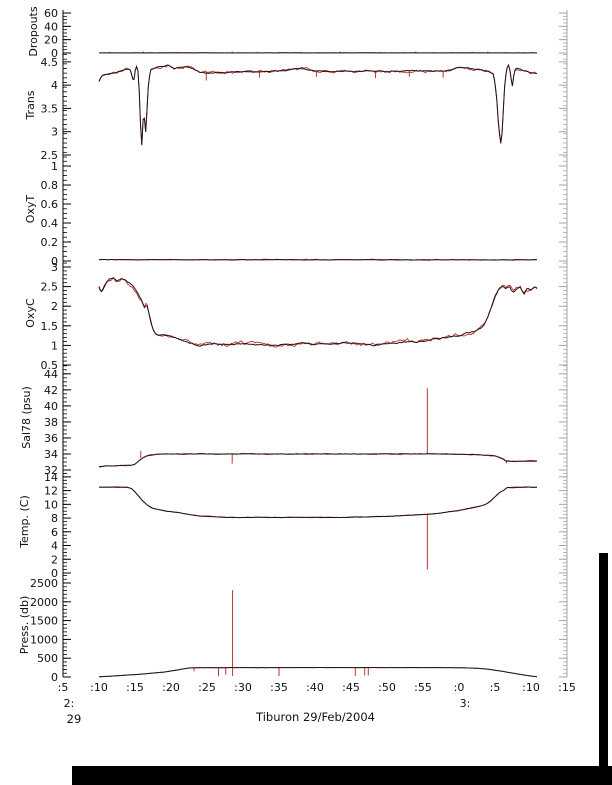  What do you see at coordinates (30, 209) in the screenshot?
I see `oxyt-axis-title: OxyT` at bounding box center [30, 209].